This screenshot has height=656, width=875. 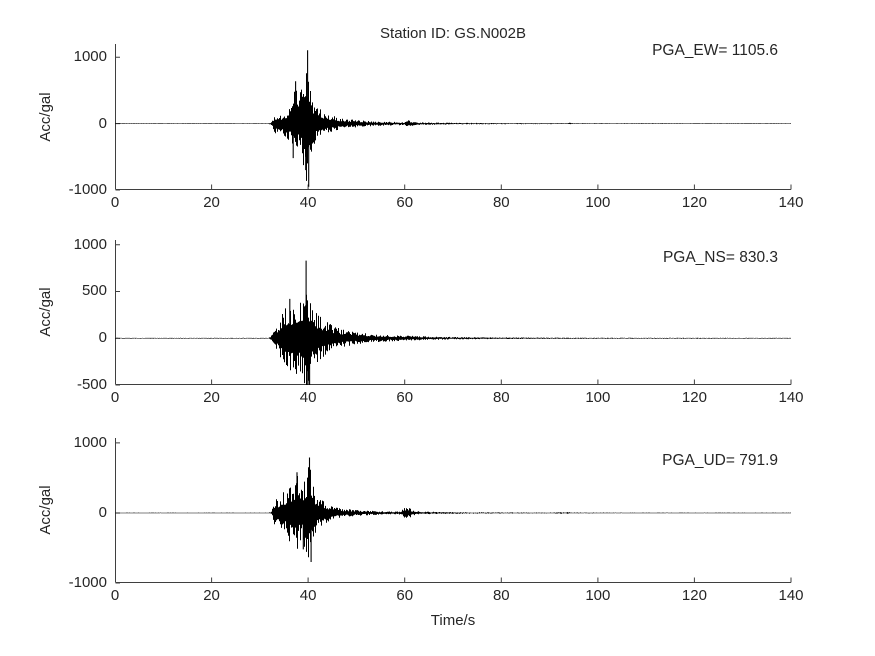 I want to click on pga-spikes-ud, so click(x=304, y=509).